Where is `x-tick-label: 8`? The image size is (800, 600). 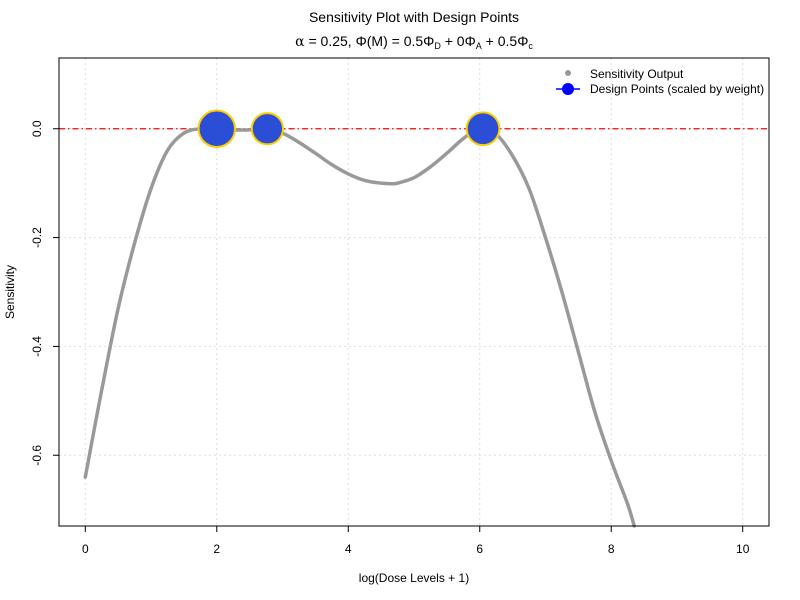 x-tick-label: 8 is located at coordinates (611, 549).